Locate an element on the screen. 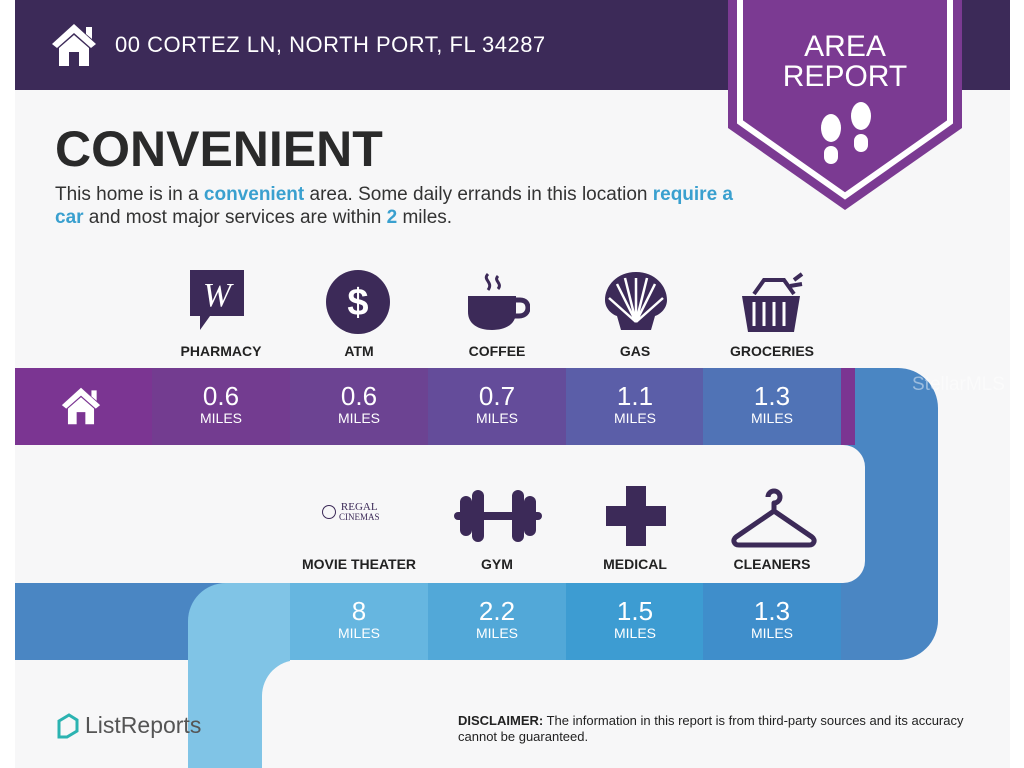 This screenshot has height=768, width=1024. desc-text: This home is in a is located at coordinates (129, 194).